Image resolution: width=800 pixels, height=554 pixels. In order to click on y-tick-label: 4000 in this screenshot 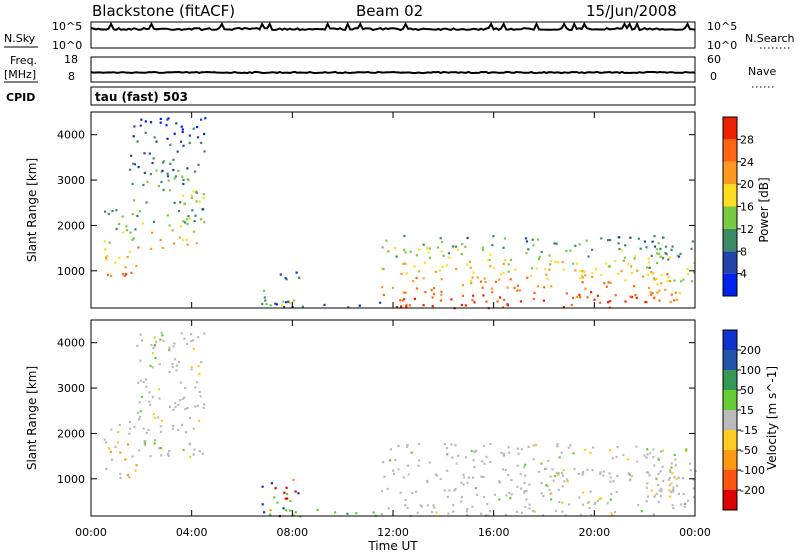, I will do `click(71, 343)`.